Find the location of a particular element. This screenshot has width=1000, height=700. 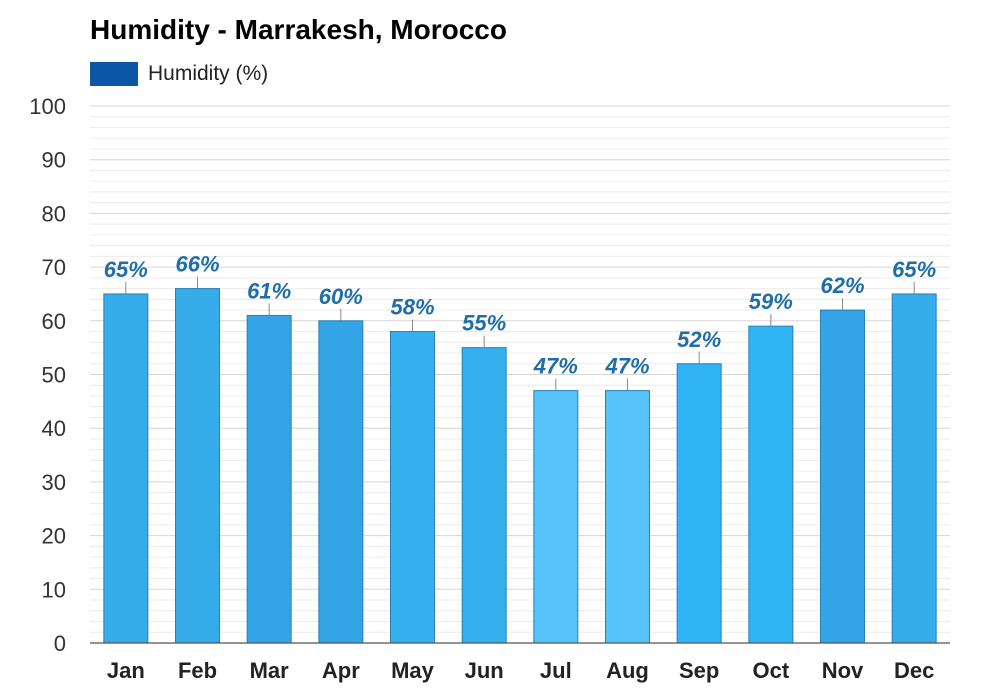

y-tick-label: 90 is located at coordinates (54, 160).